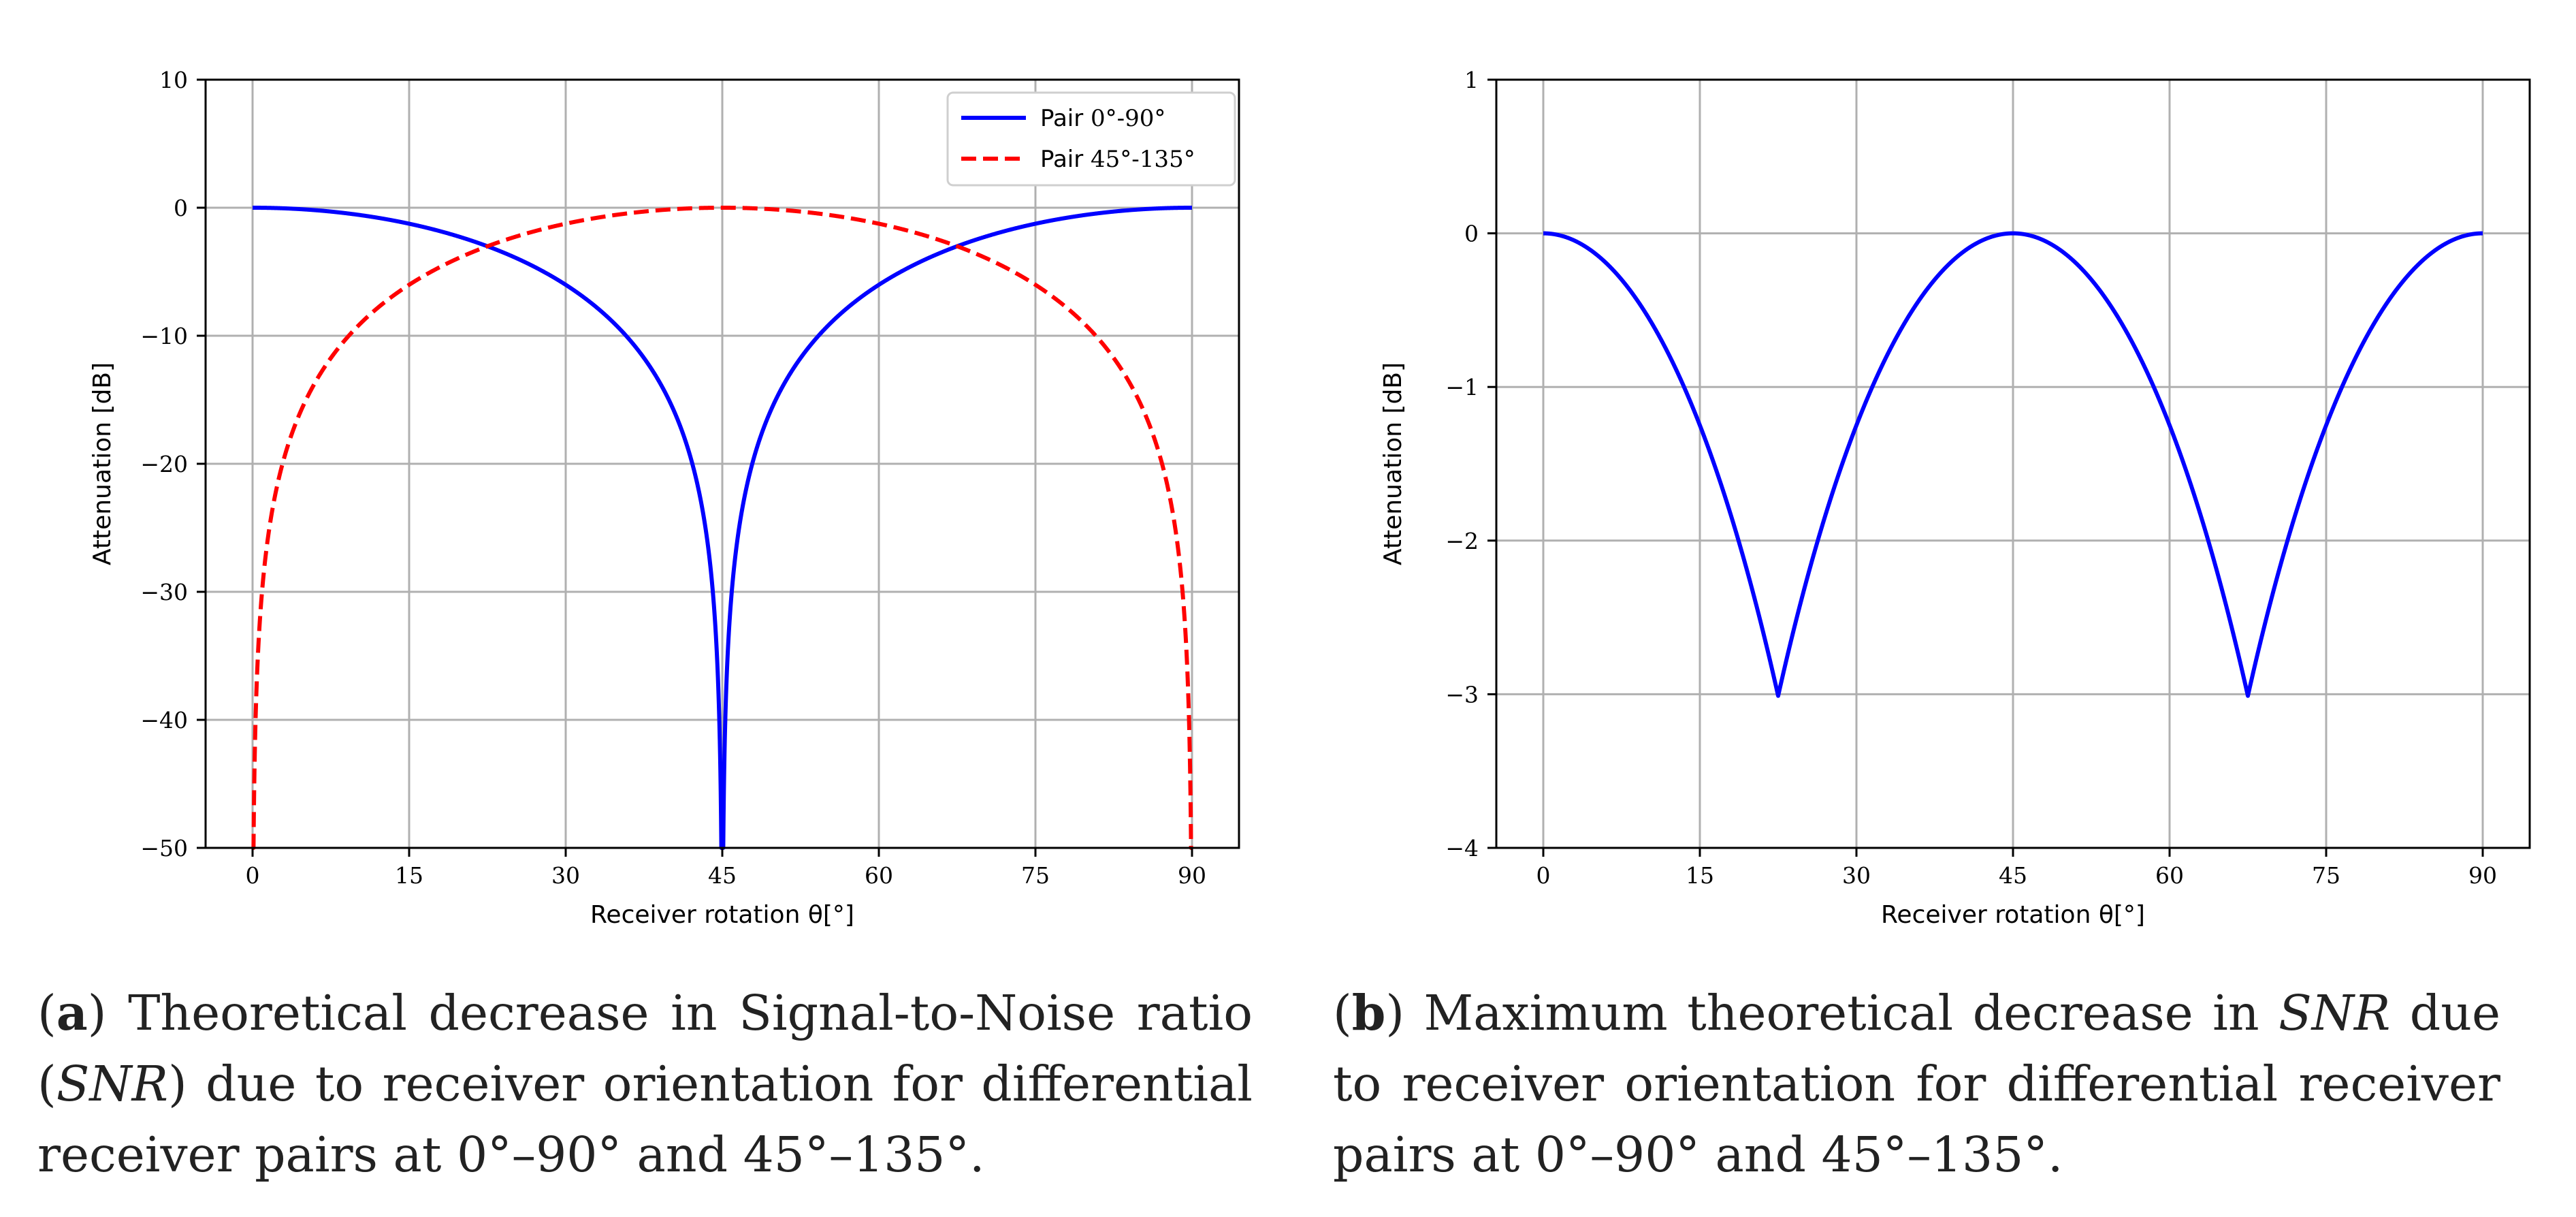  I want to click on y-tick-label: −1, so click(1462, 387).